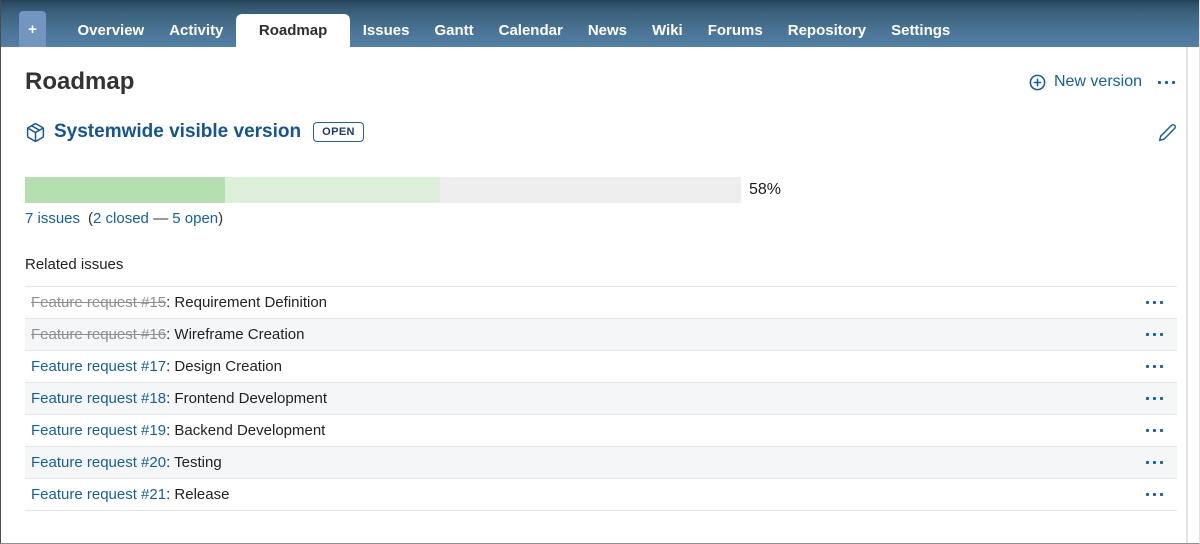 The width and height of the screenshot is (1200, 544). Describe the element at coordinates (99, 430) in the screenshot. I see `issue-link: Feature request #19` at that location.